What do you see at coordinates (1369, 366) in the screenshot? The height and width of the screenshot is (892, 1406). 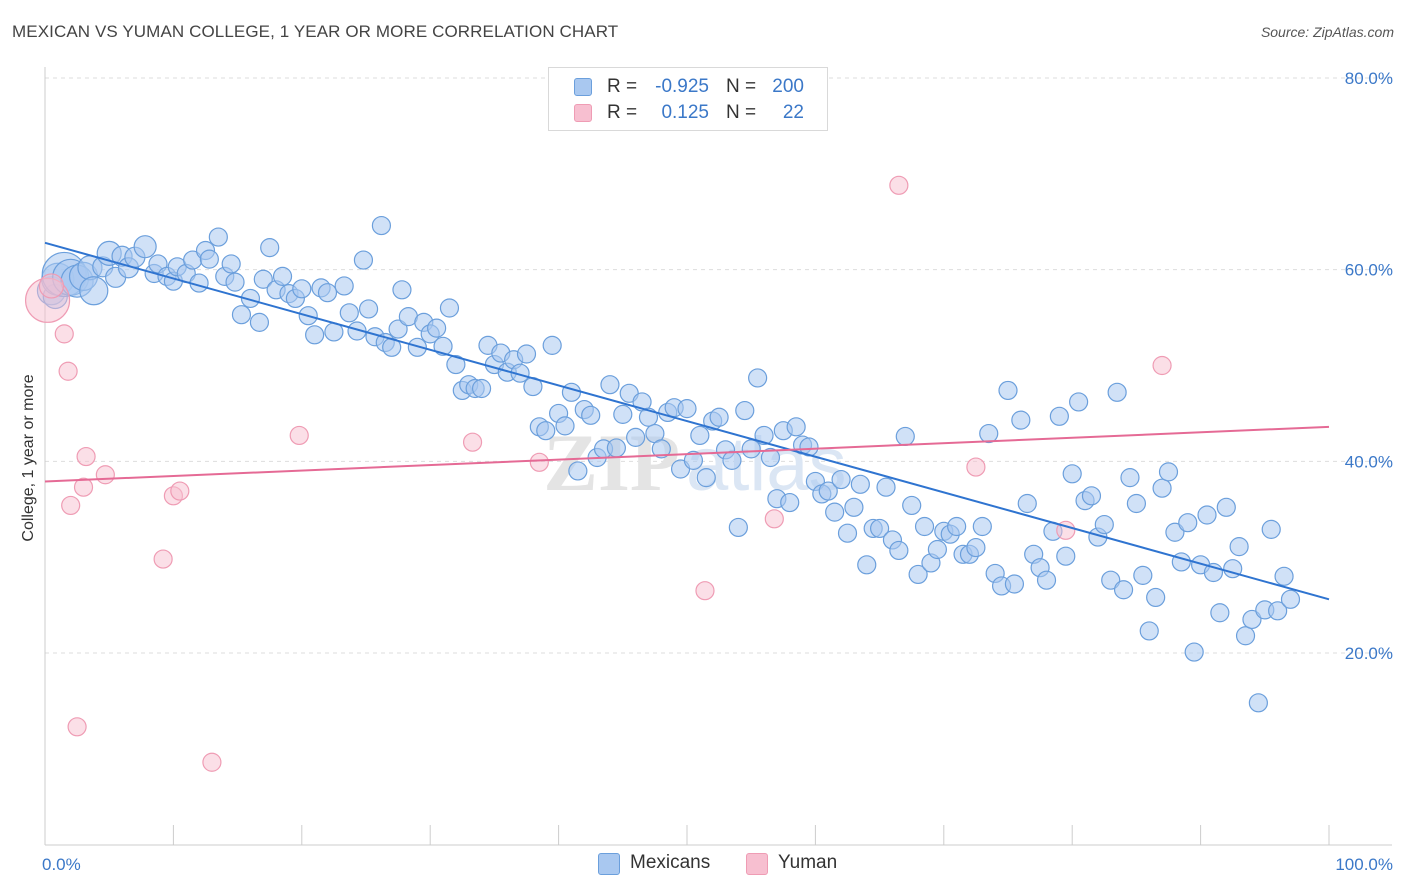 I see `y-tick-labels: 20.0% 40.0% 60.0% 80.0%` at bounding box center [1369, 366].